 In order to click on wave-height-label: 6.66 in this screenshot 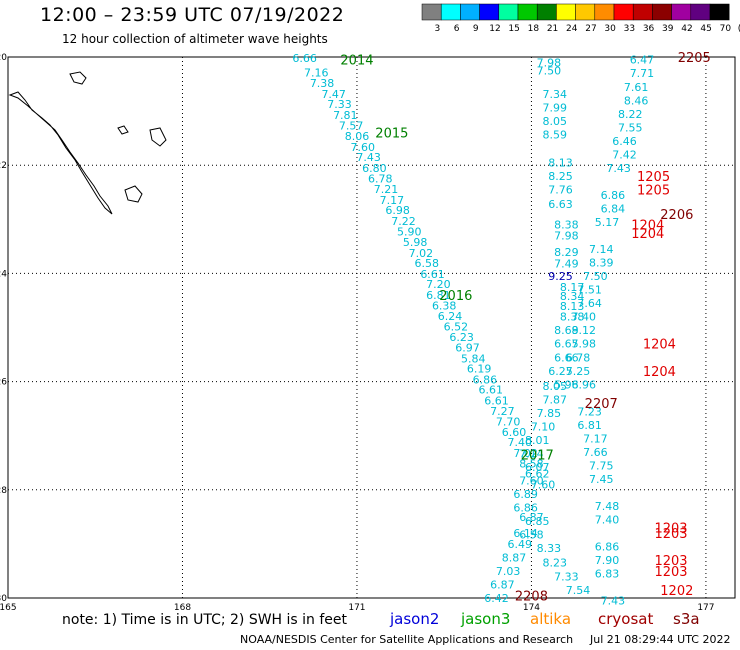, I will do `click(304, 58)`.